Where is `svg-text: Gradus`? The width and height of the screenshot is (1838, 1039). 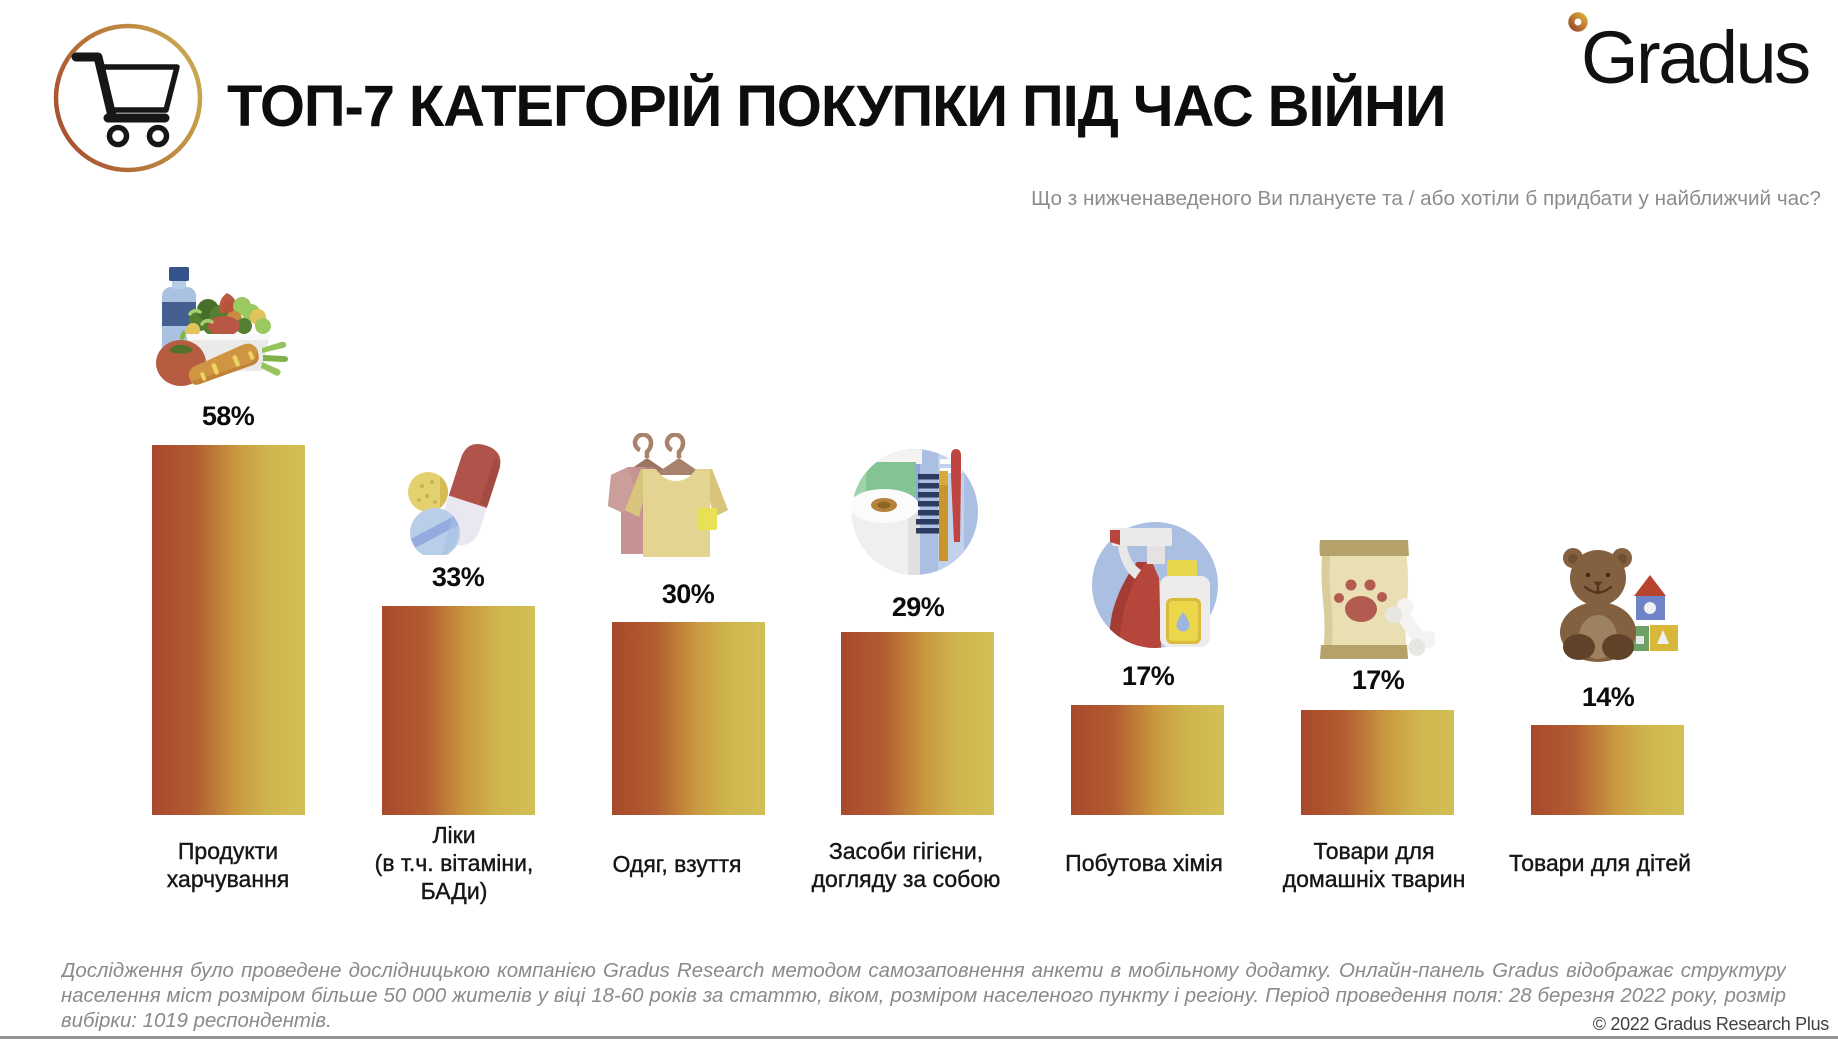 svg-text: Gradus is located at coordinates (1695, 56).